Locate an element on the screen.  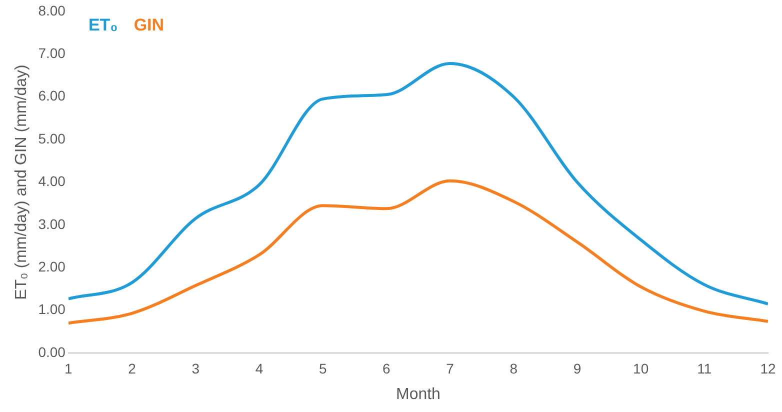
y-tick-label: 7.00 is located at coordinates (52, 52).